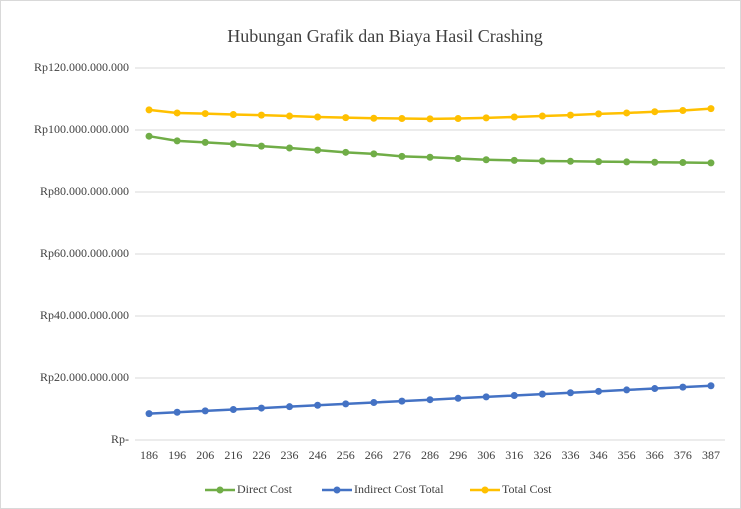 The height and width of the screenshot is (509, 741). What do you see at coordinates (346, 455) in the screenshot?
I see `x-tick-label: 256` at bounding box center [346, 455].